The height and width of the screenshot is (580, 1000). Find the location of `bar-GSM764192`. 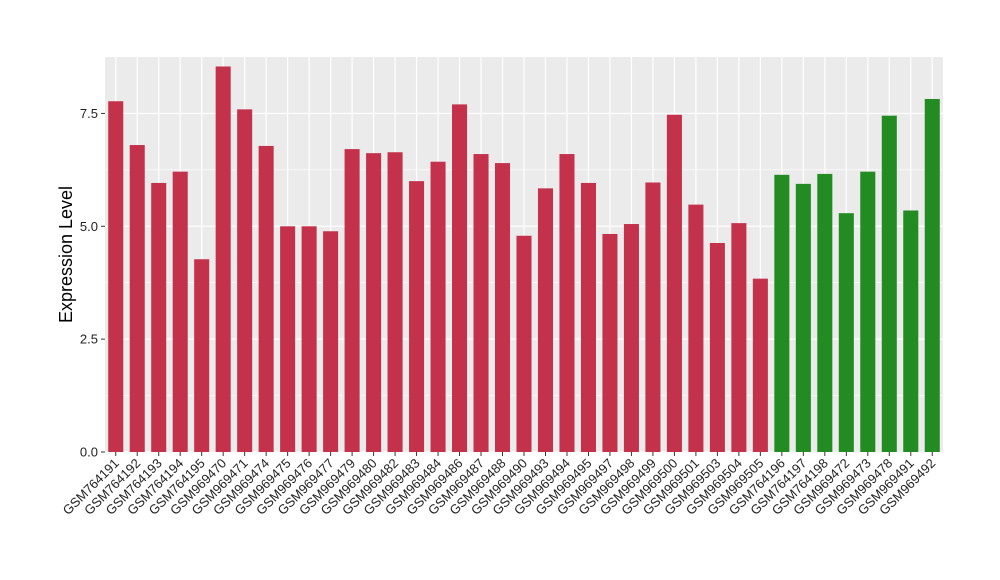

bar-GSM764192 is located at coordinates (137, 298).